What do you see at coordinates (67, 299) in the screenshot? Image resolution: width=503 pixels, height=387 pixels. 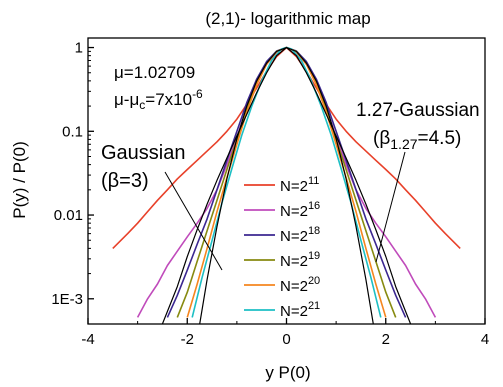 I see `y-tick-label: 1E-3` at bounding box center [67, 299].